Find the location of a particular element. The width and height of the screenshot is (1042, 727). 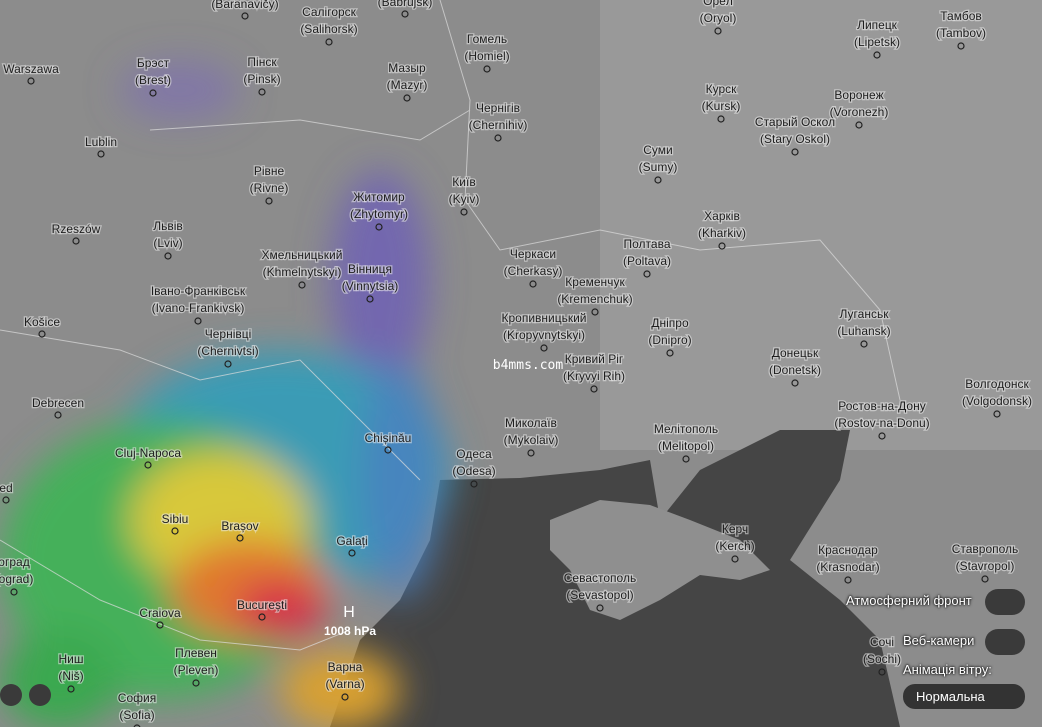

city-latin: (Kerch) is located at coordinates (734, 546).